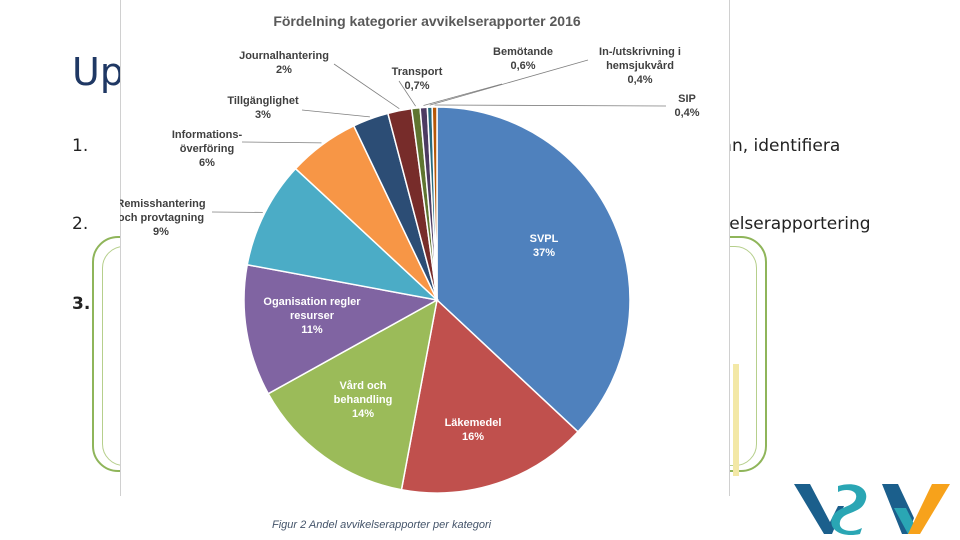  I want to click on leader-line-informationsoverforing, so click(281, 142).